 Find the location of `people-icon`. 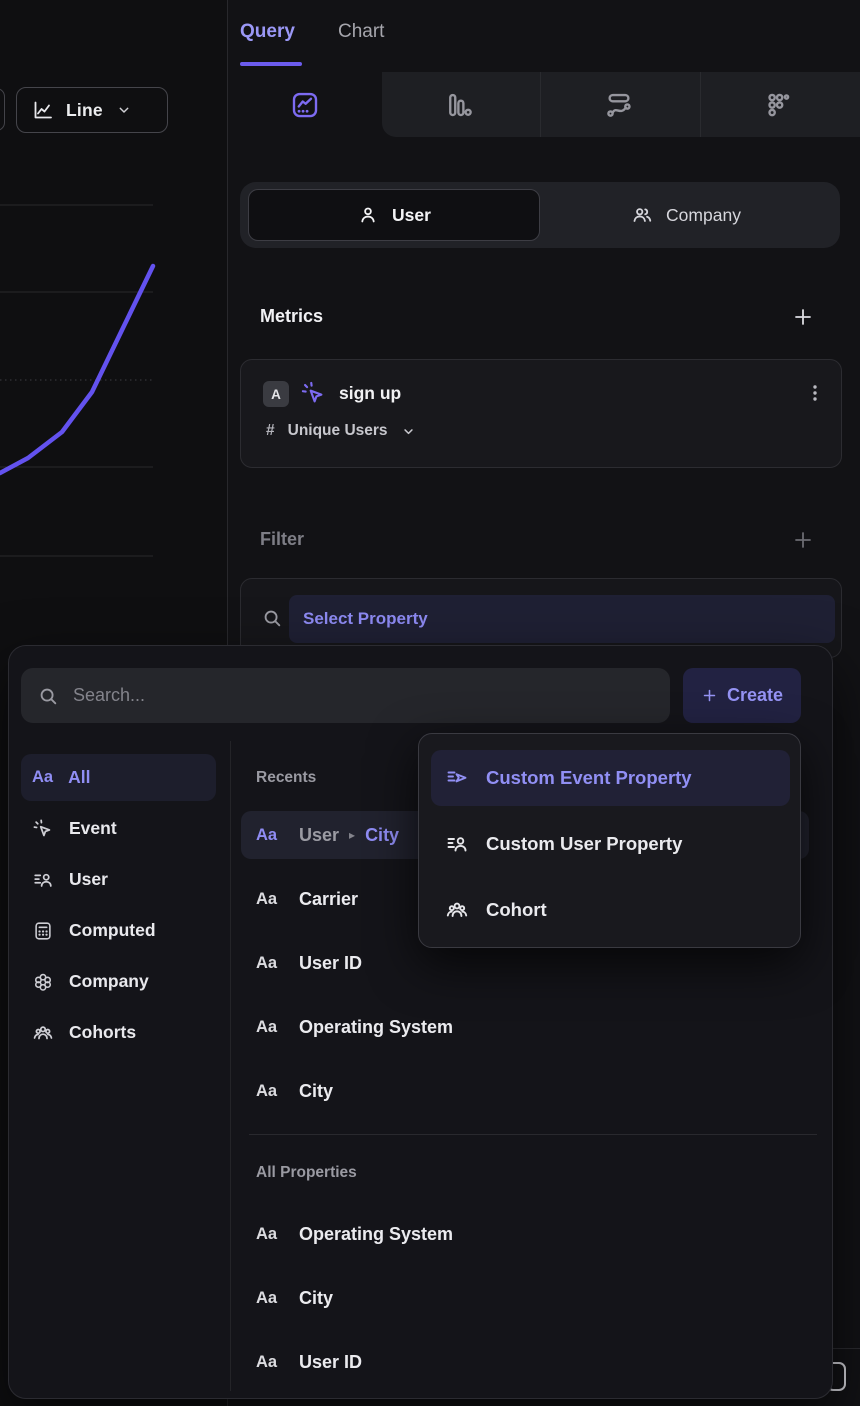

people-icon is located at coordinates (642, 215).